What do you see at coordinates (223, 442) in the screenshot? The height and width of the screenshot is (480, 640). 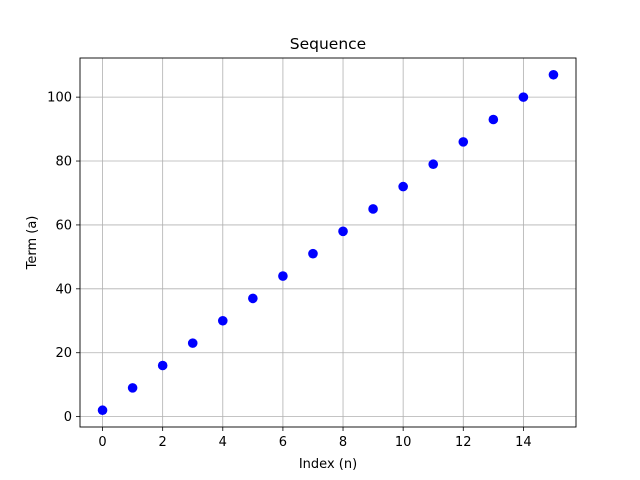 I see `x-tick-label: 4` at bounding box center [223, 442].